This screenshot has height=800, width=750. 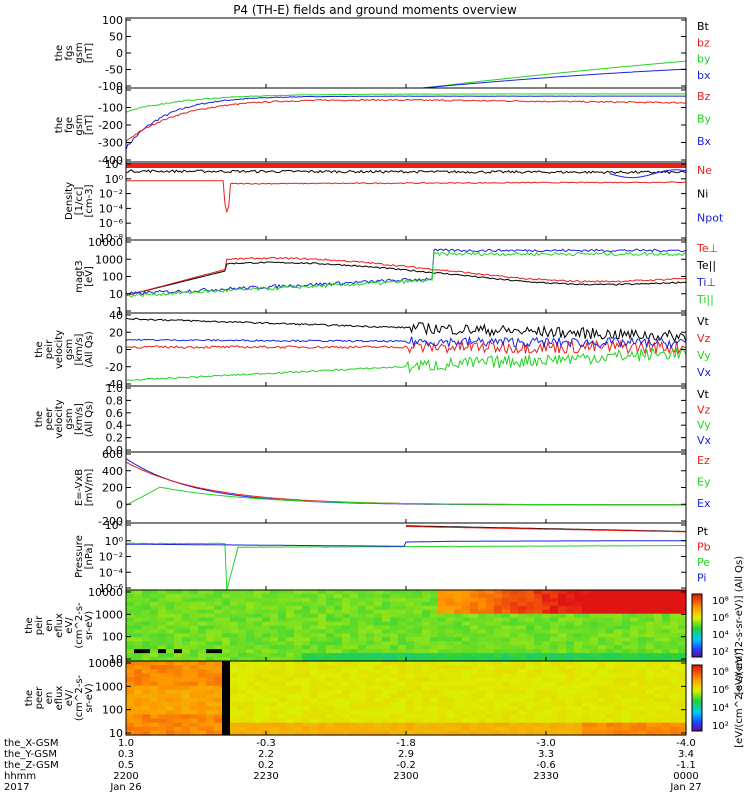 What do you see at coordinates (39, 349) in the screenshot?
I see `peir-velocity-ylabel-line: the` at bounding box center [39, 349].